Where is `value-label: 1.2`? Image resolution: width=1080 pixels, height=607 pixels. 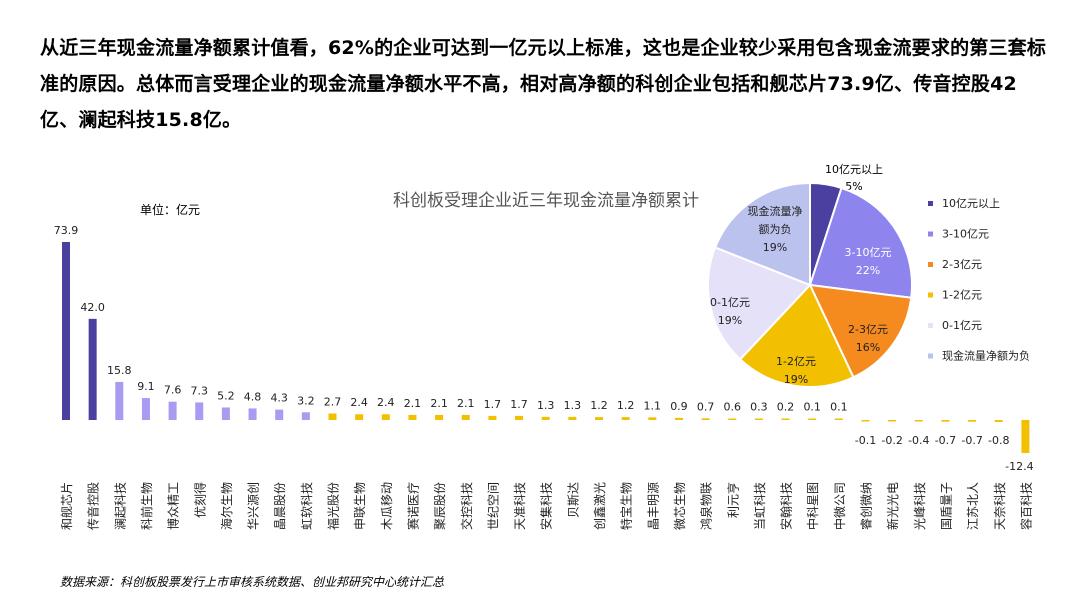 value-label: 1.2 is located at coordinates (599, 405).